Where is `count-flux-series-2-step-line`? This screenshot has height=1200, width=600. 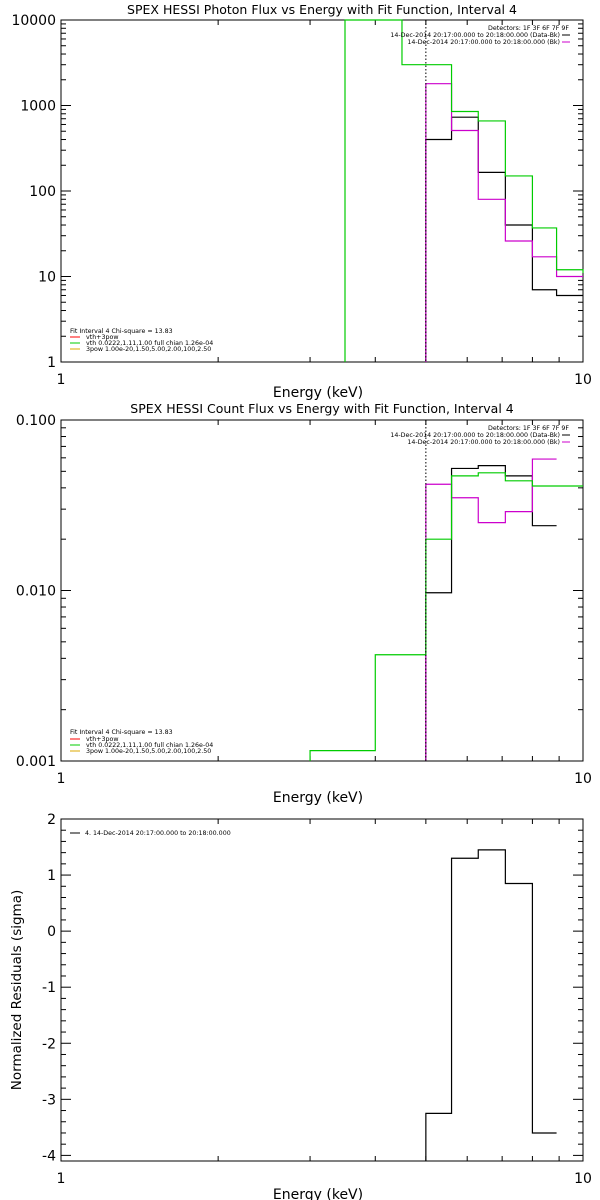 count-flux-series-2-step-line is located at coordinates (491, 609).